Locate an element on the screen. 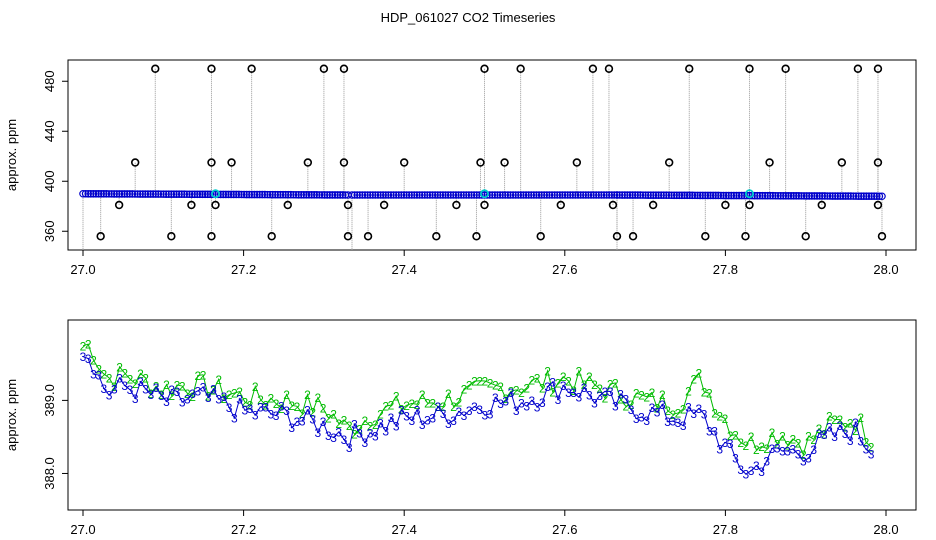  y-tick-label: 360 is located at coordinates (49, 231).